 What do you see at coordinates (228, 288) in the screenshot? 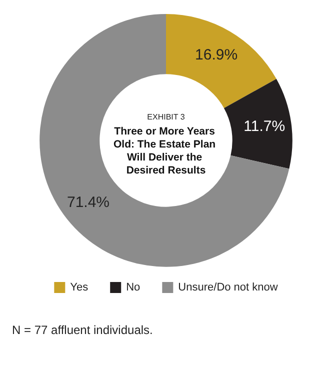
I see `legend-label: Unsure/Do not know` at bounding box center [228, 288].